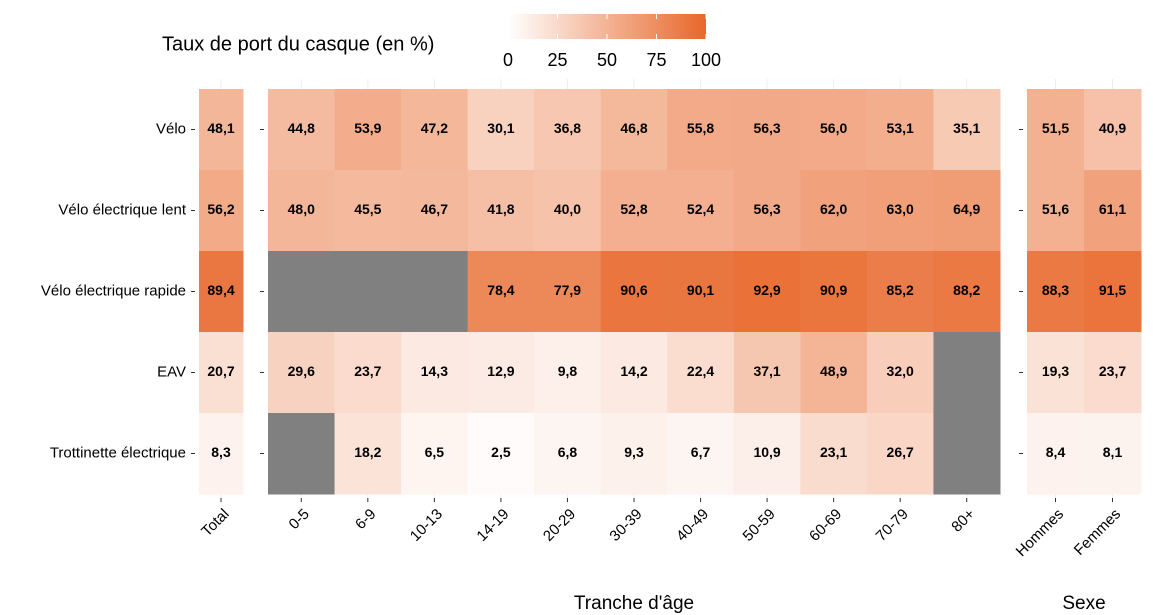 This screenshot has width=1153, height=615. I want to click on cell-label: 22,4, so click(700, 371).